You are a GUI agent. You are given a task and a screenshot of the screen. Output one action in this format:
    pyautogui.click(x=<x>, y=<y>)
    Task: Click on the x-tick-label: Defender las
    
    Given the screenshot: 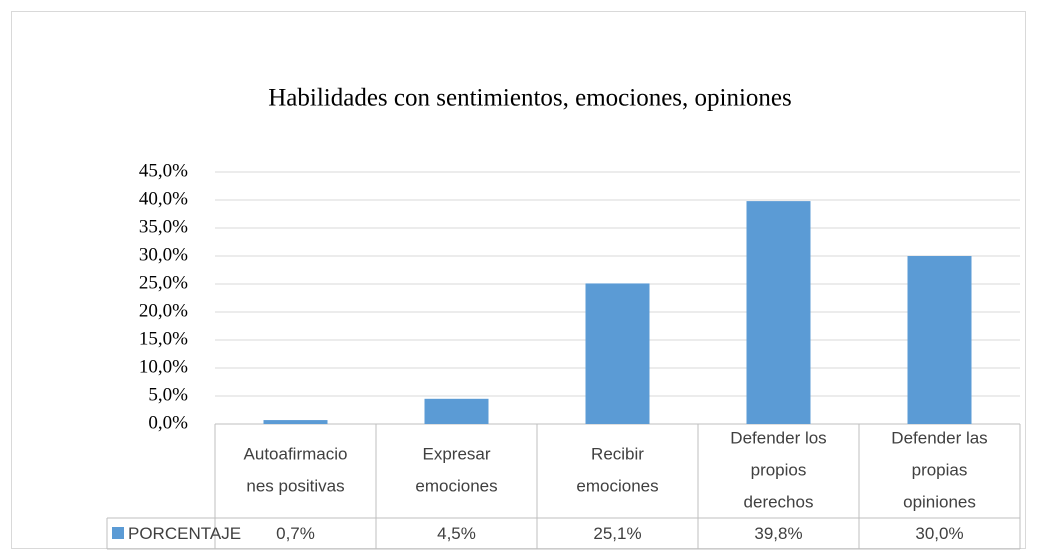 What is the action you would take?
    pyautogui.click(x=939, y=437)
    